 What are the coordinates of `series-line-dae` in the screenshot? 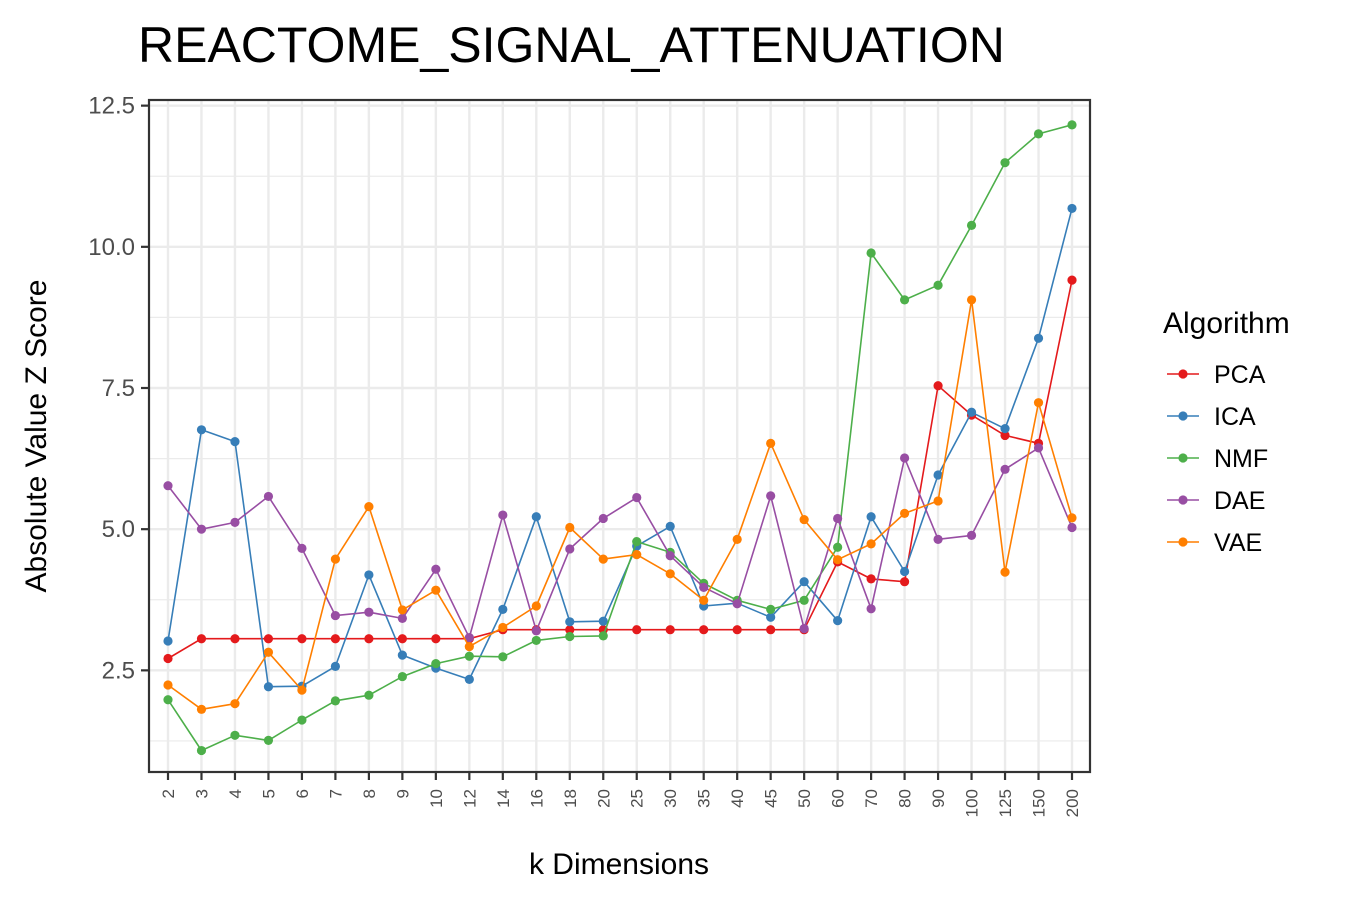 It's located at (620, 543).